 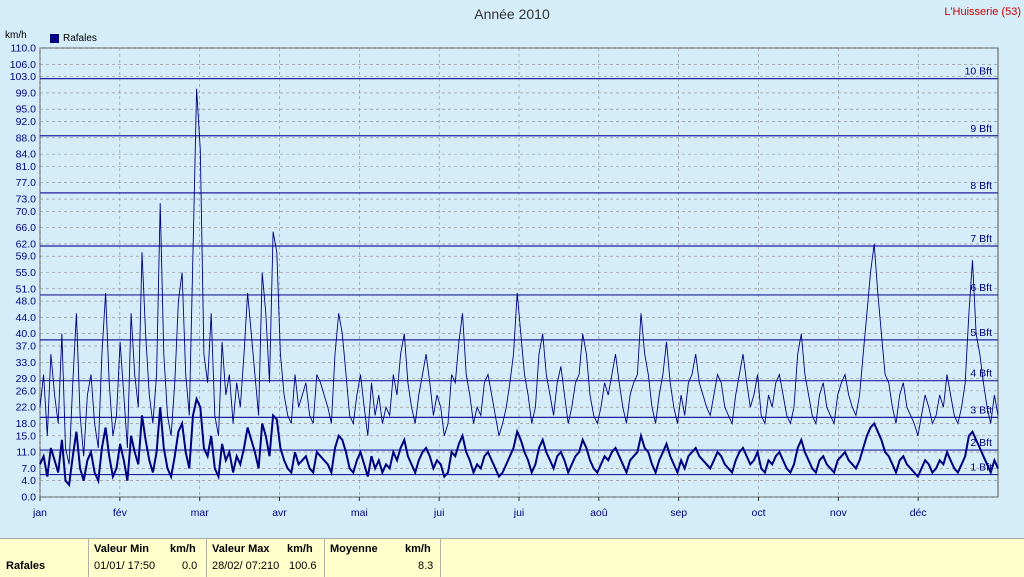 What do you see at coordinates (758, 513) in the screenshot?
I see `x-tick-label: oct` at bounding box center [758, 513].